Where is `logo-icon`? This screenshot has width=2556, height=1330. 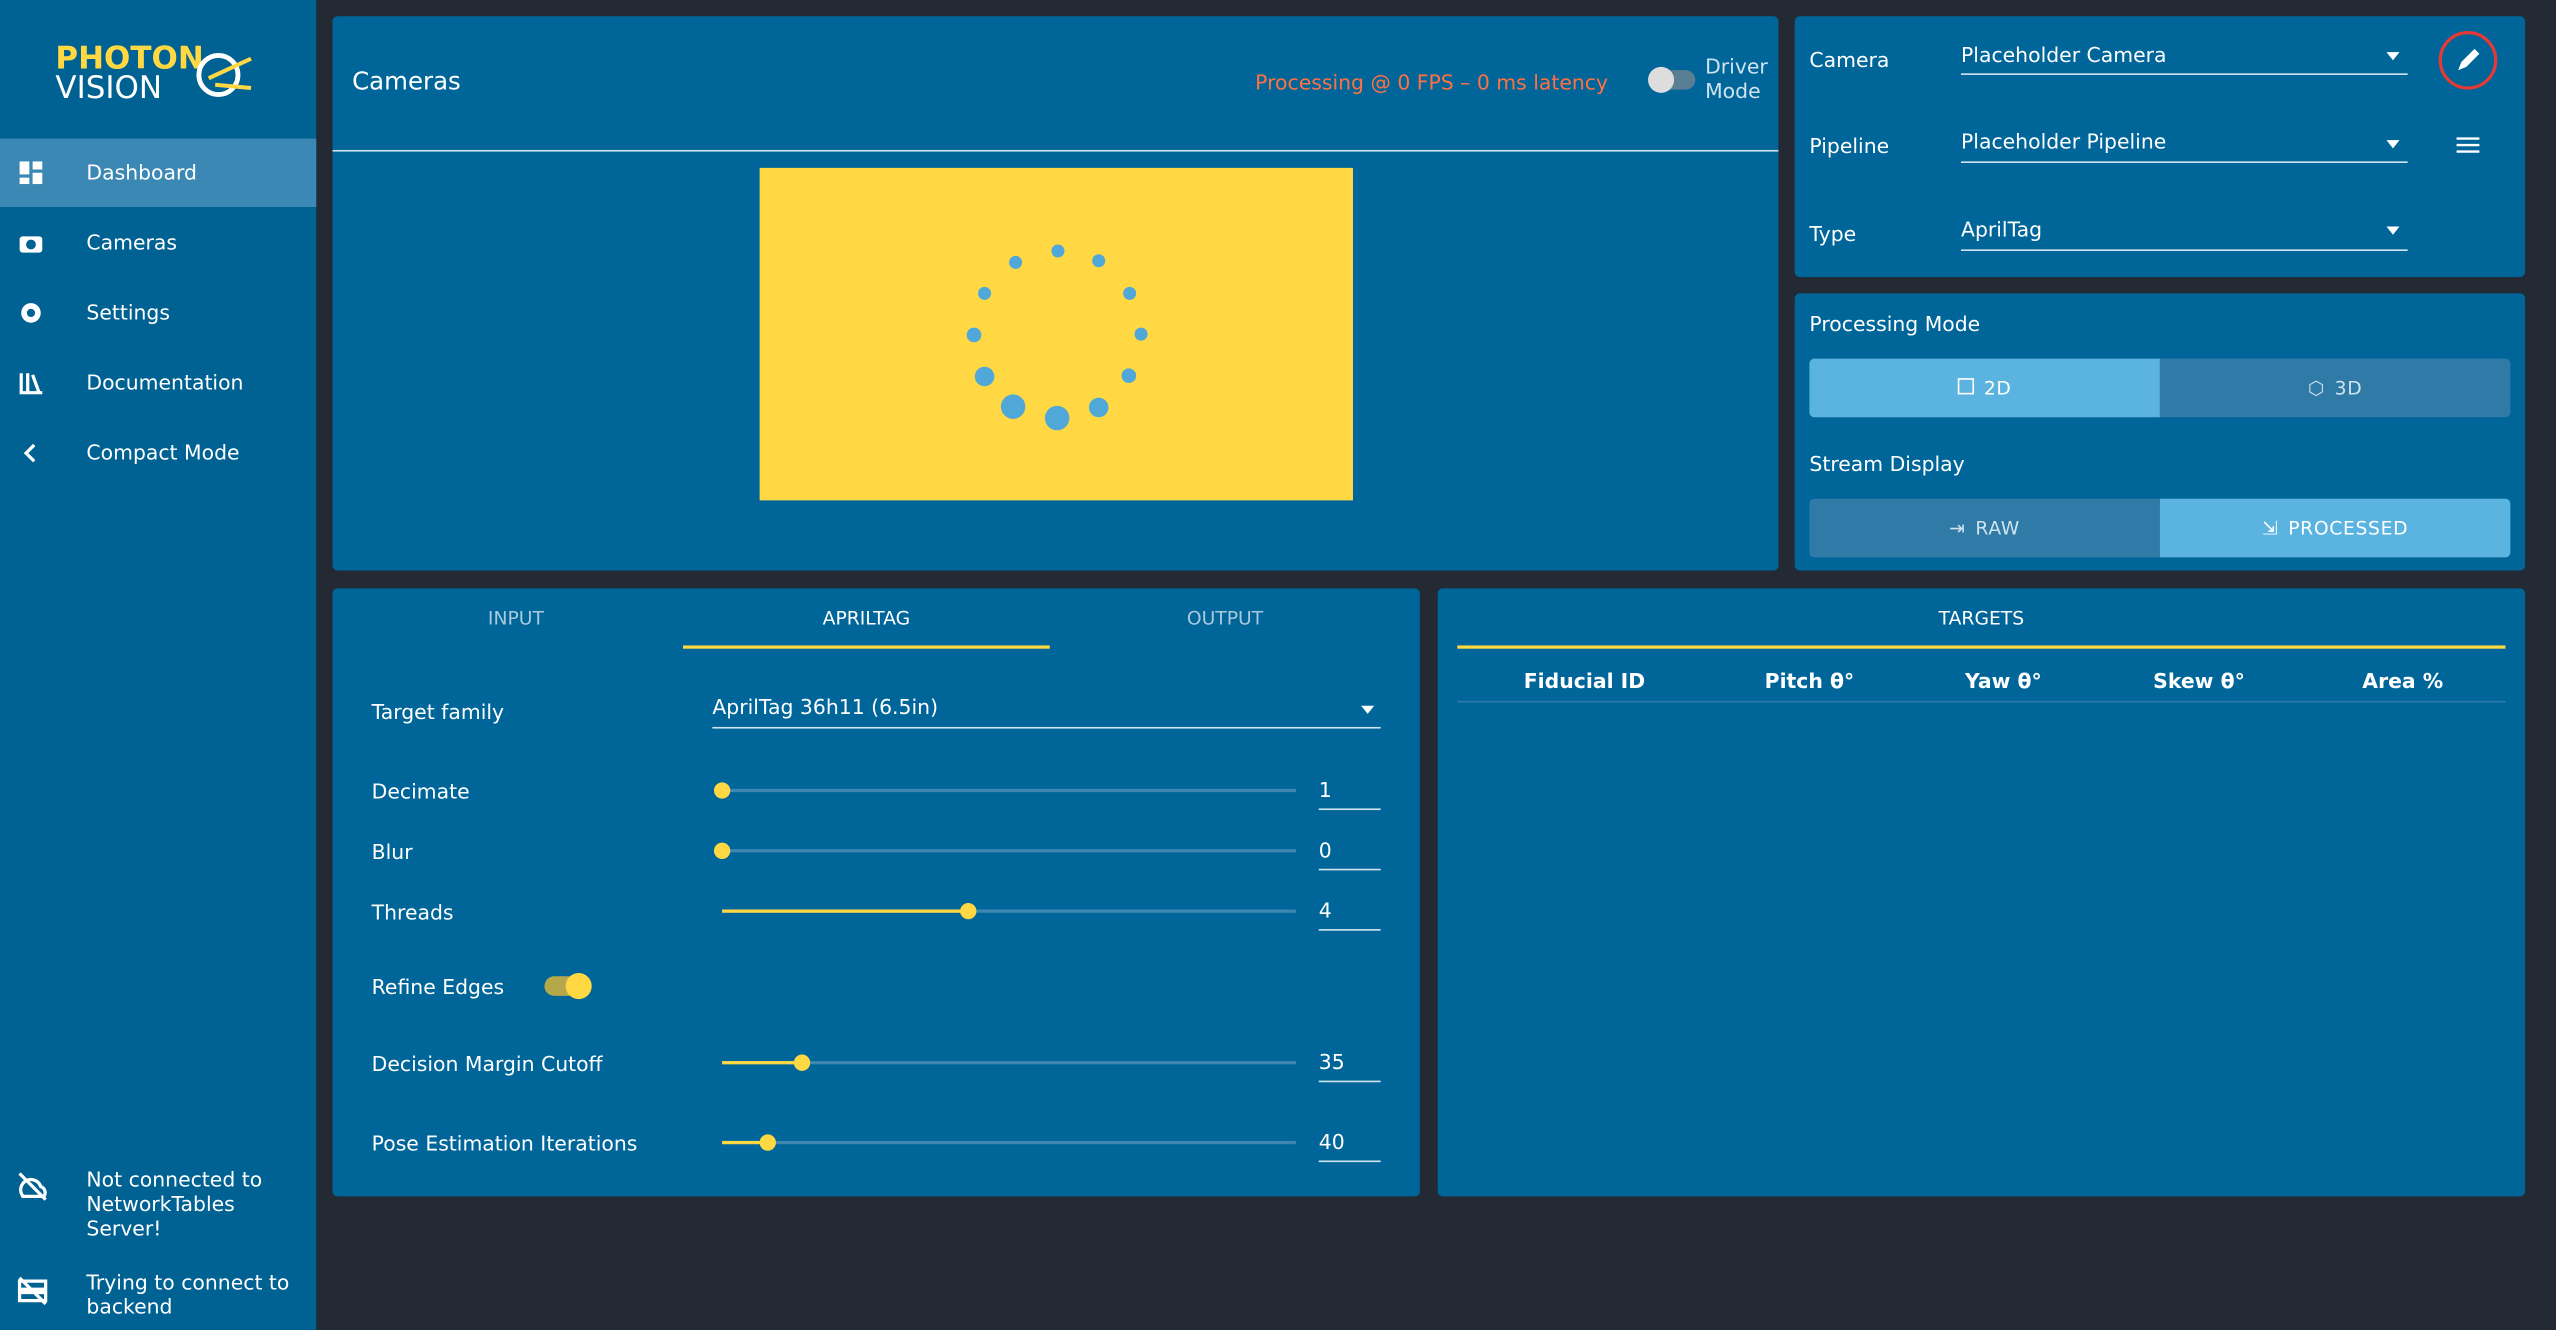 logo-icon is located at coordinates (224, 74).